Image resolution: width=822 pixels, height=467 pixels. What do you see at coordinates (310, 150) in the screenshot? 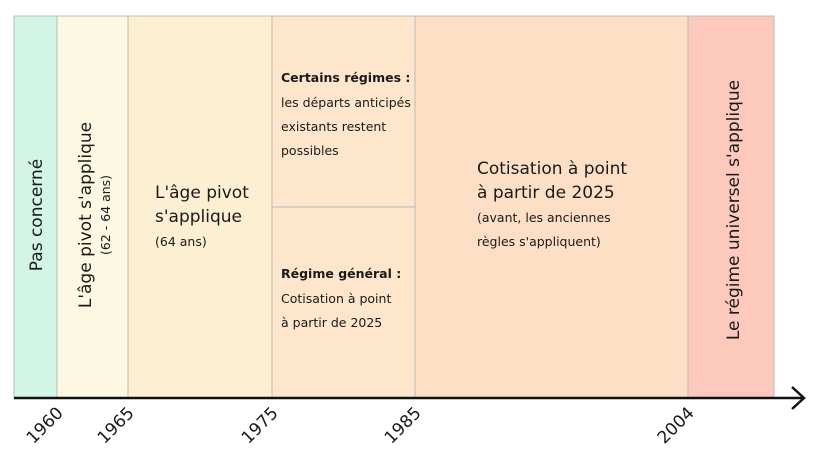
I see `block-text: possibles` at bounding box center [310, 150].